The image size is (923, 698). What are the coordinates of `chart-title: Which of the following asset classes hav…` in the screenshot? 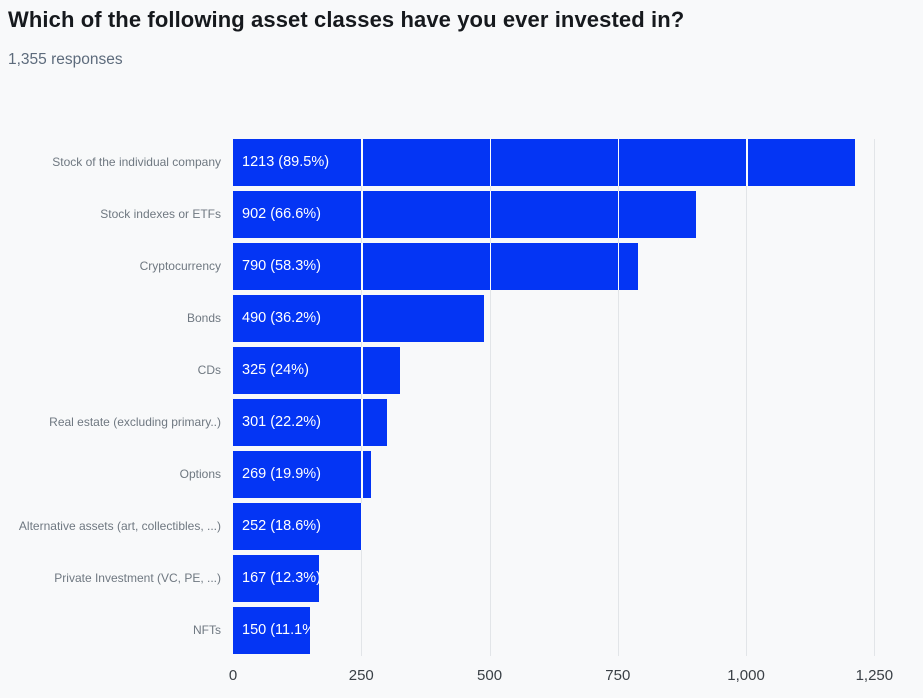 It's located at (346, 19).